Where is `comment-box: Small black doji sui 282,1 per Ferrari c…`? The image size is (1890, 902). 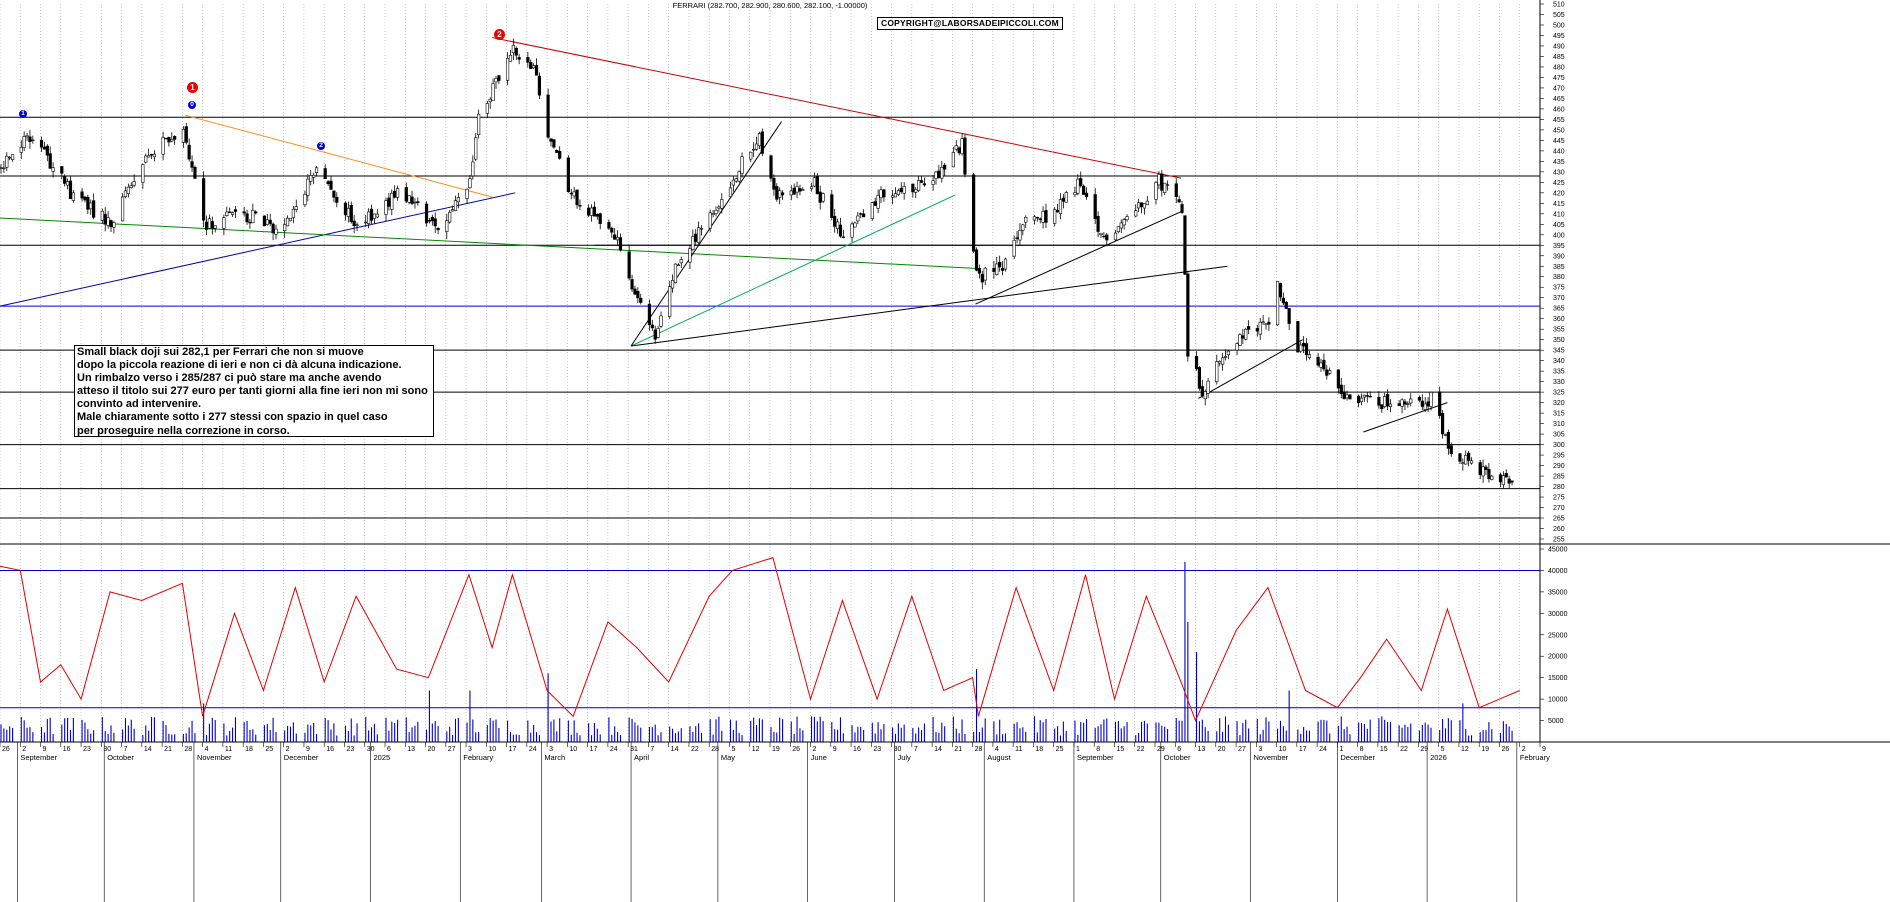 comment-box: Small black doji sui 282,1 per Ferrari c… is located at coordinates (254, 391).